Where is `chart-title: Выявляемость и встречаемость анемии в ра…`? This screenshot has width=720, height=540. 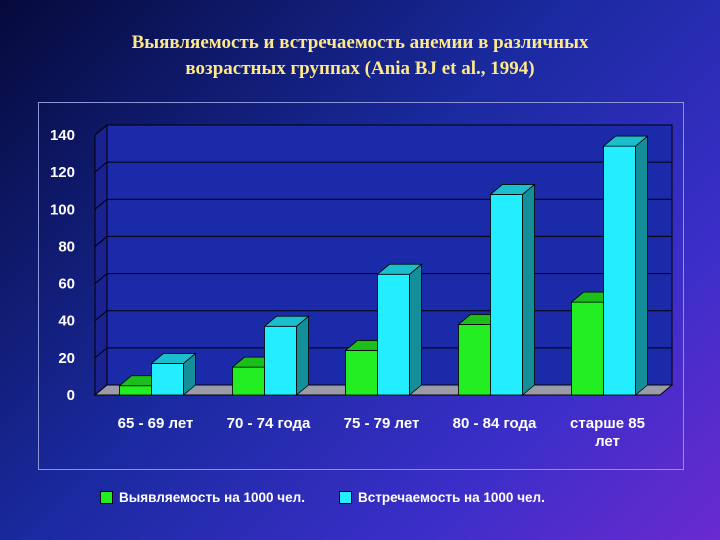
chart-title: Выявляемость и встречаемость анемии в ра… is located at coordinates (360, 56).